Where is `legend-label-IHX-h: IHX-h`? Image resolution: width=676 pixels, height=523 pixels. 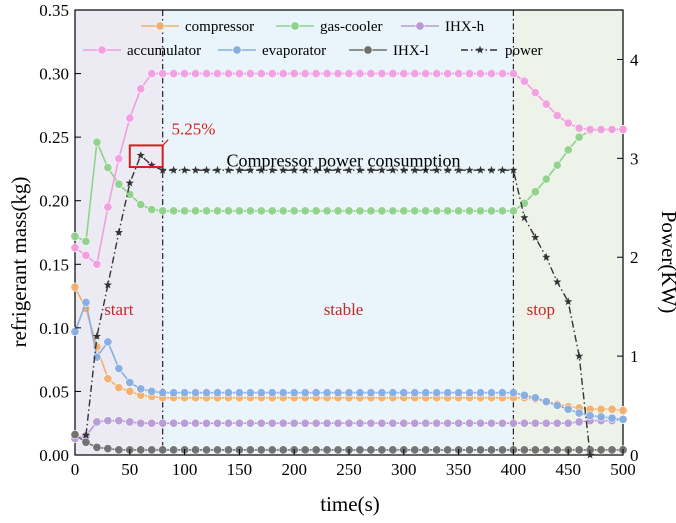
legend-label-IHX-h: IHX-h is located at coordinates (465, 27).